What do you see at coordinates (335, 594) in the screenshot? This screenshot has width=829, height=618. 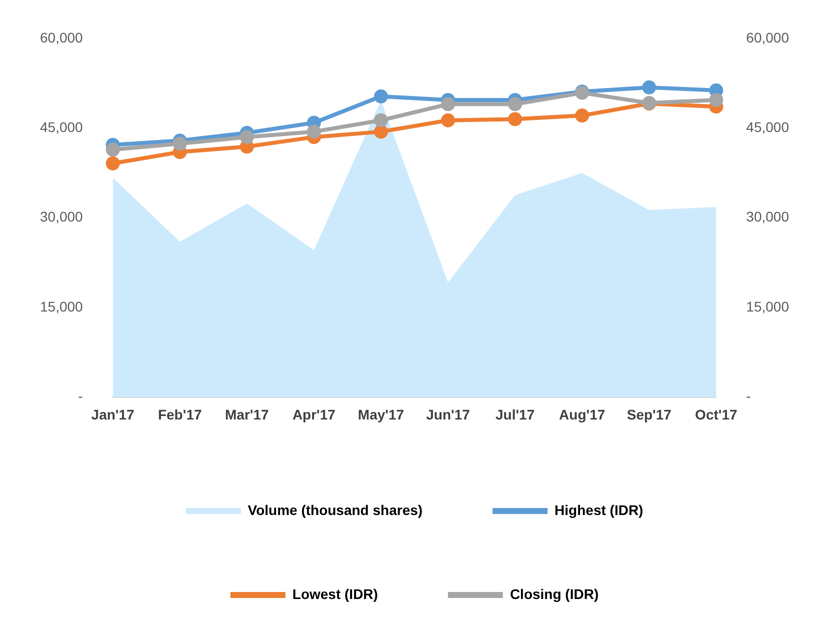 I see `legend-label: Lowest (IDR)` at bounding box center [335, 594].